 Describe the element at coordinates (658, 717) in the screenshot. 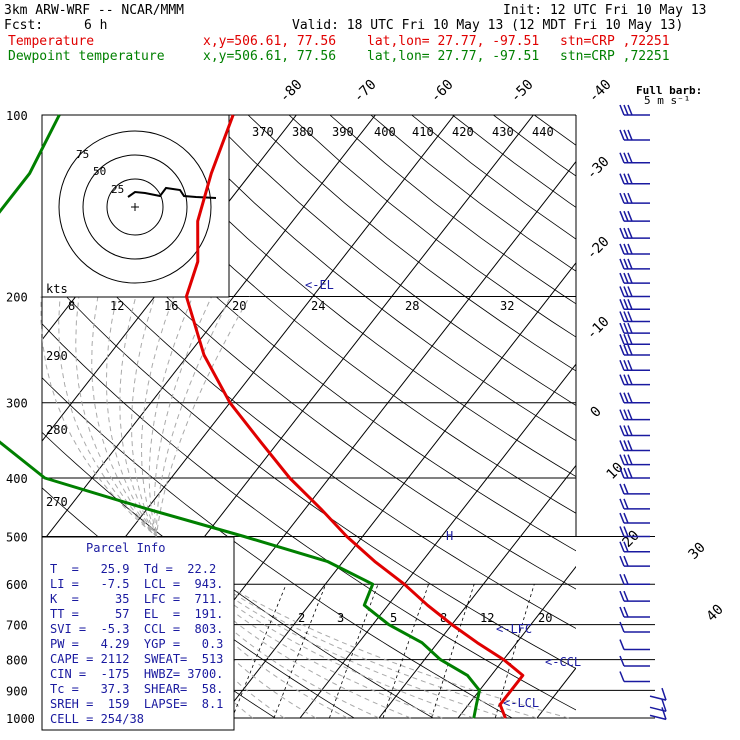

I see `wind-barb-shaft` at that location.